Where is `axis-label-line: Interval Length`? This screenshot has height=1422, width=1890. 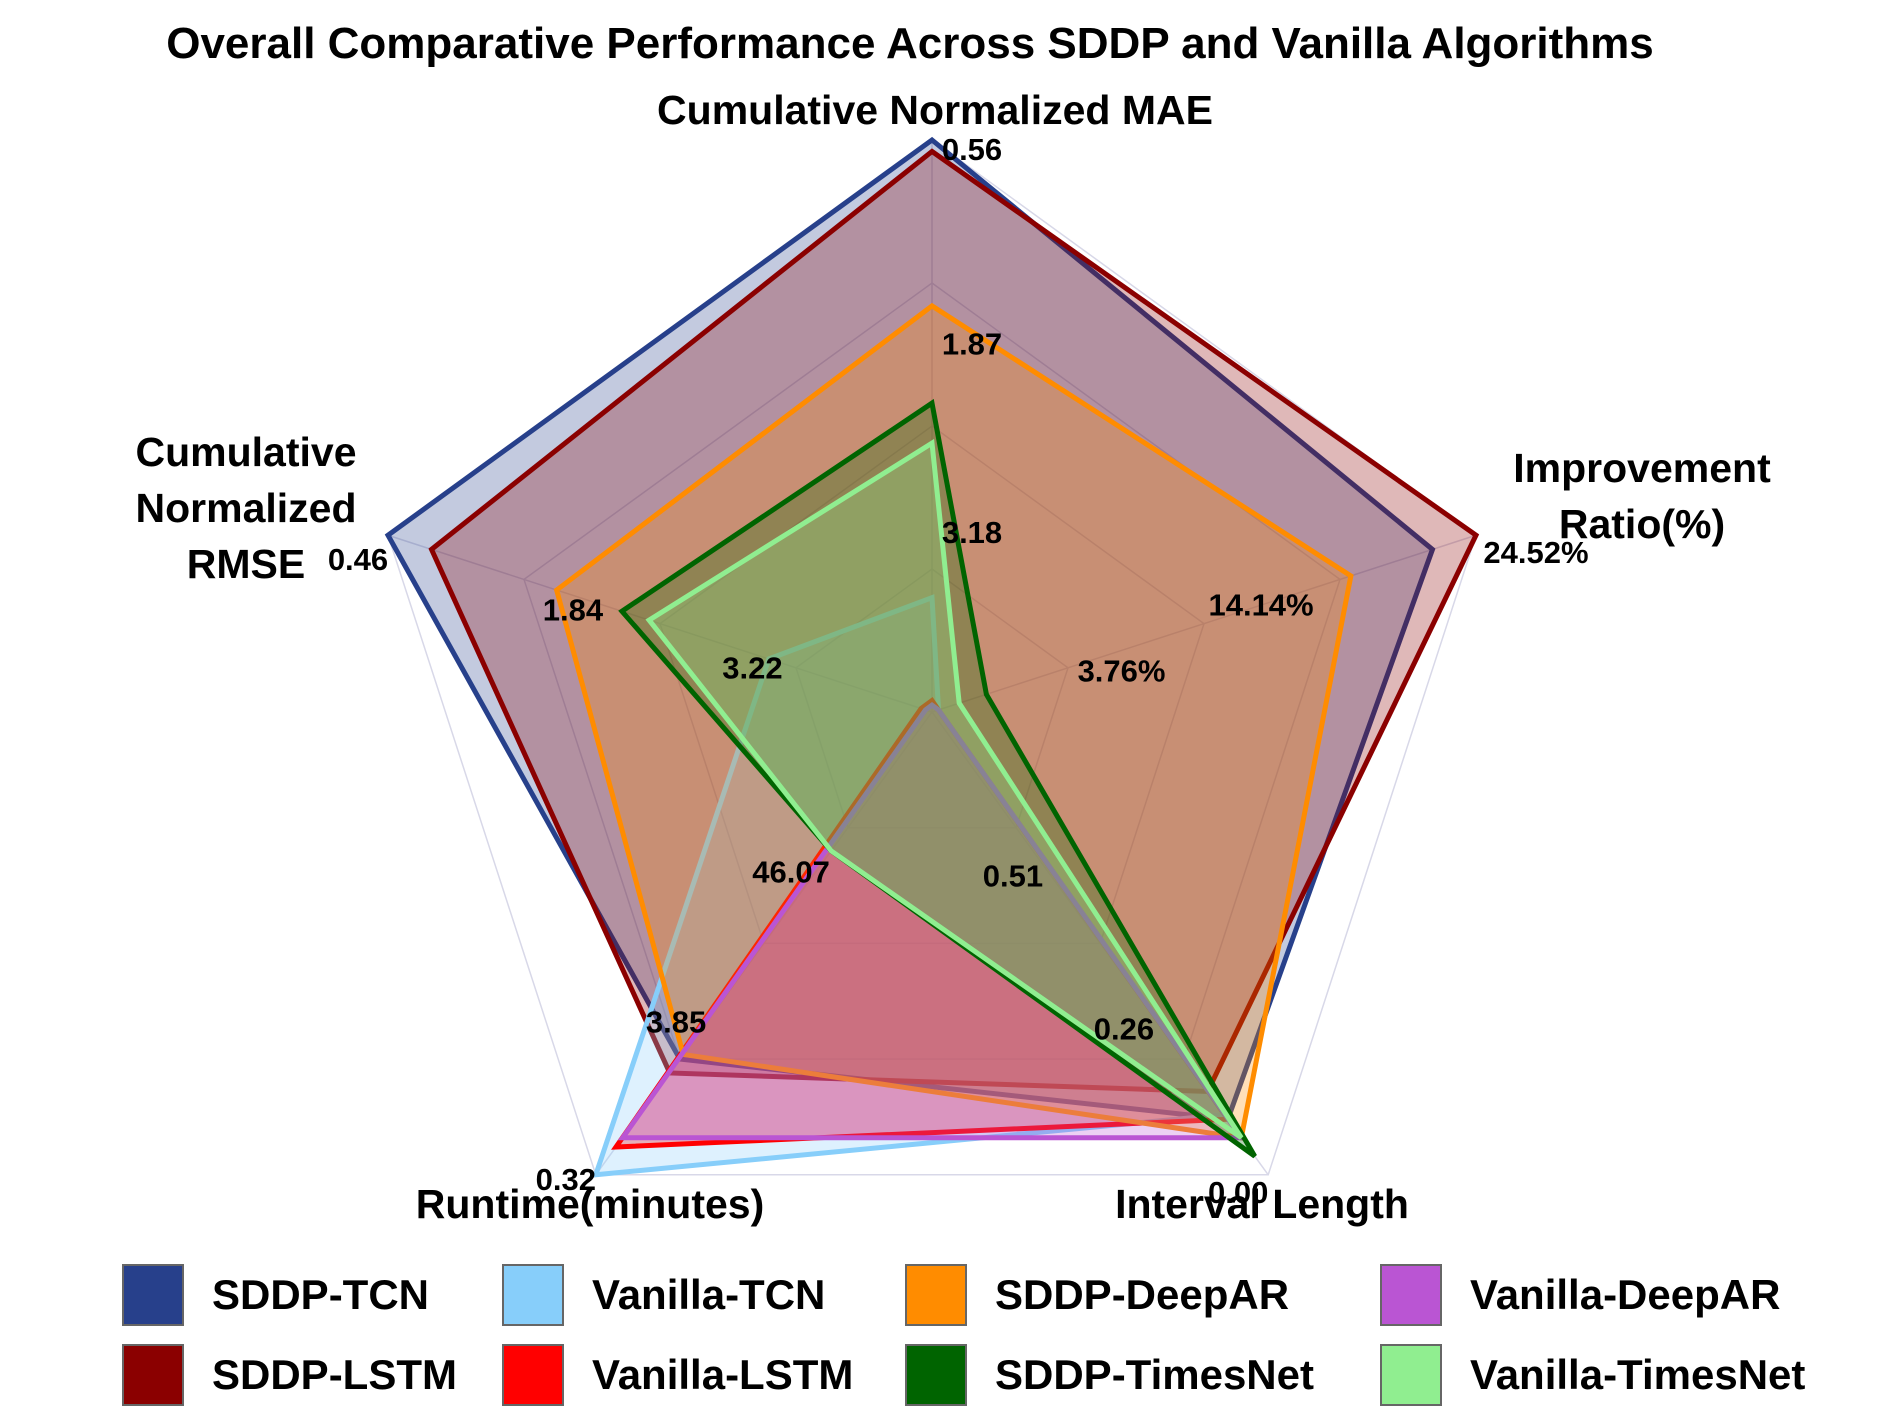
axis-label-line: Interval Length is located at coordinates (1262, 1204).